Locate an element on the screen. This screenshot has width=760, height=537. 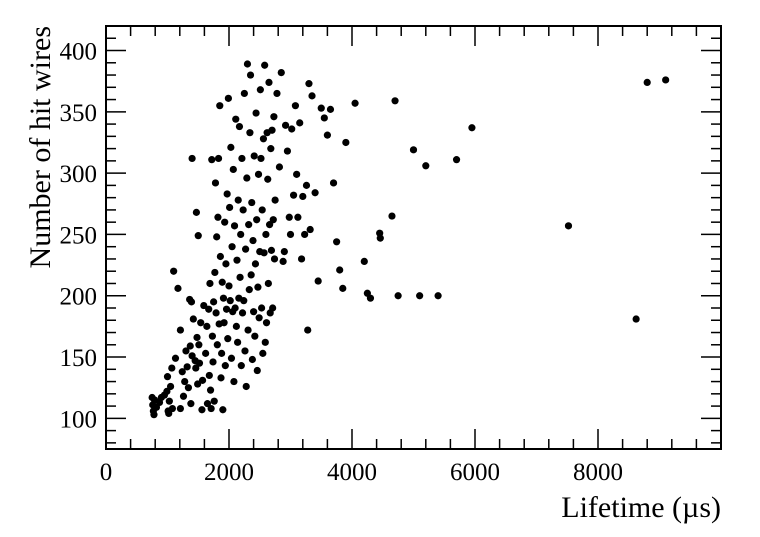
x-tick-label: 6000 is located at coordinates (475, 472).